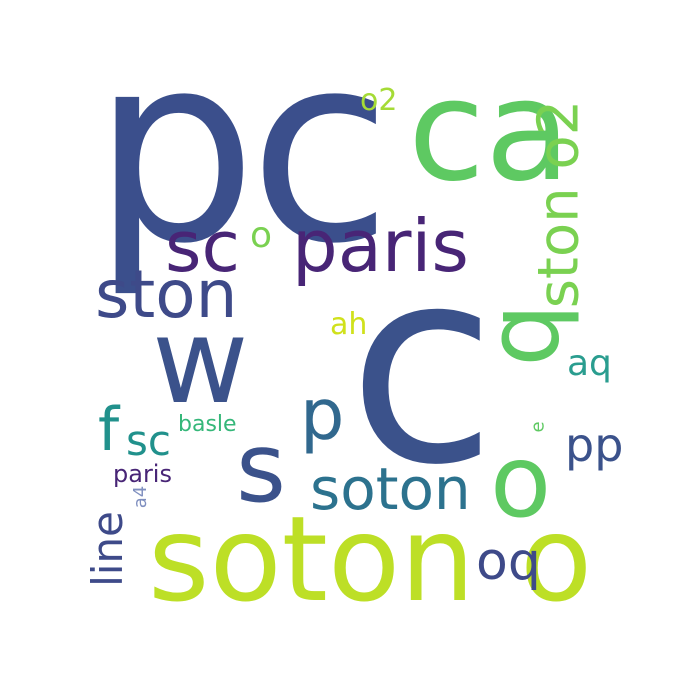  What do you see at coordinates (556, 559) in the screenshot?
I see `word-o-large: o` at bounding box center [556, 559].